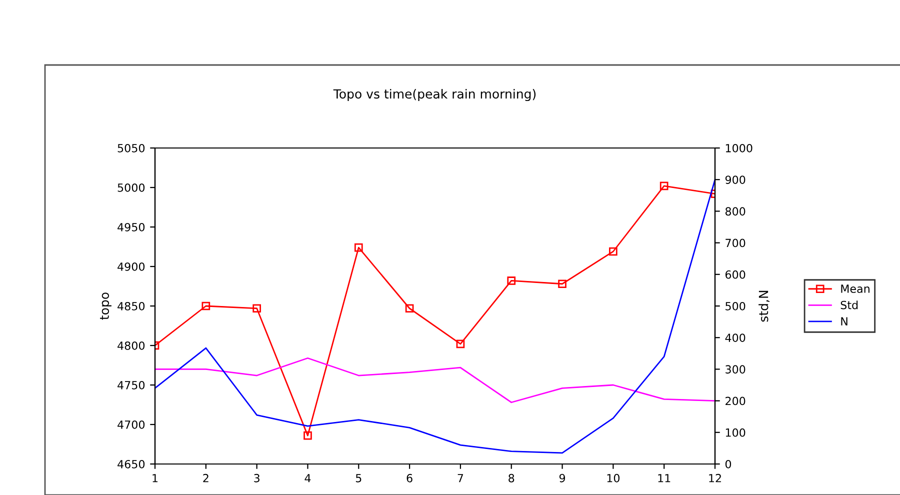 The width and height of the screenshot is (900, 495). I want to click on y-tick-label: 4750, so click(131, 385).